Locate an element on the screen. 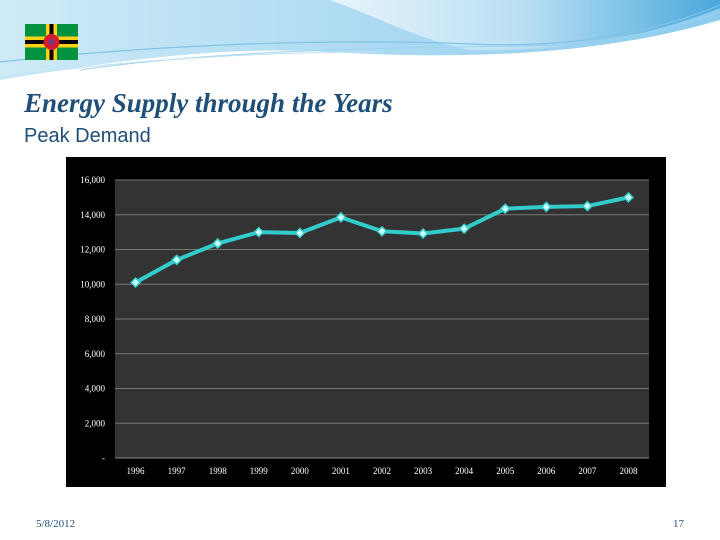 The width and height of the screenshot is (720, 540). slide-subtitle: Peak Demand is located at coordinates (87, 136).